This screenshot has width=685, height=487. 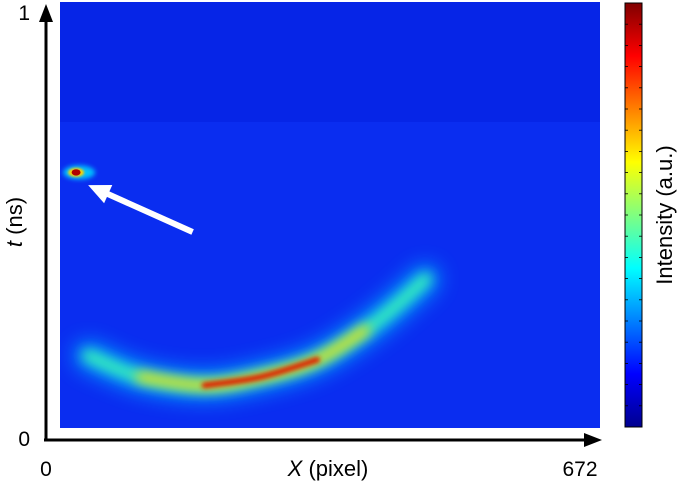 I want to click on arrow-head, so click(x=100, y=194).